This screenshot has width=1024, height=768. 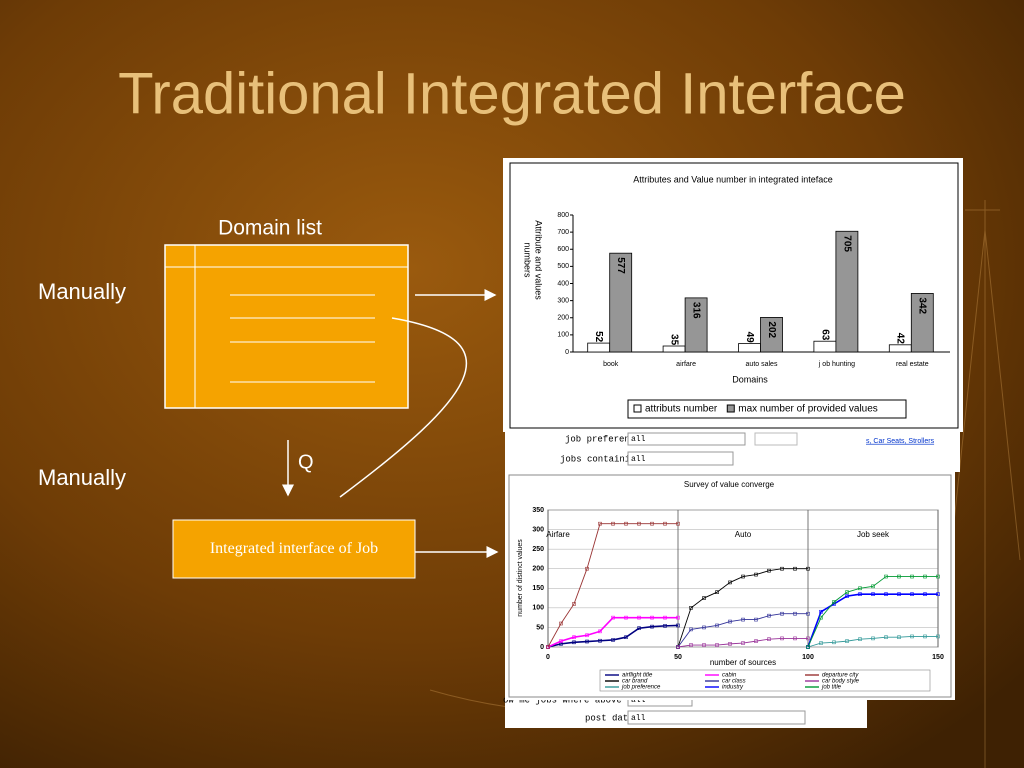 What do you see at coordinates (638, 718) in the screenshot?
I see `form-value: all` at bounding box center [638, 718].